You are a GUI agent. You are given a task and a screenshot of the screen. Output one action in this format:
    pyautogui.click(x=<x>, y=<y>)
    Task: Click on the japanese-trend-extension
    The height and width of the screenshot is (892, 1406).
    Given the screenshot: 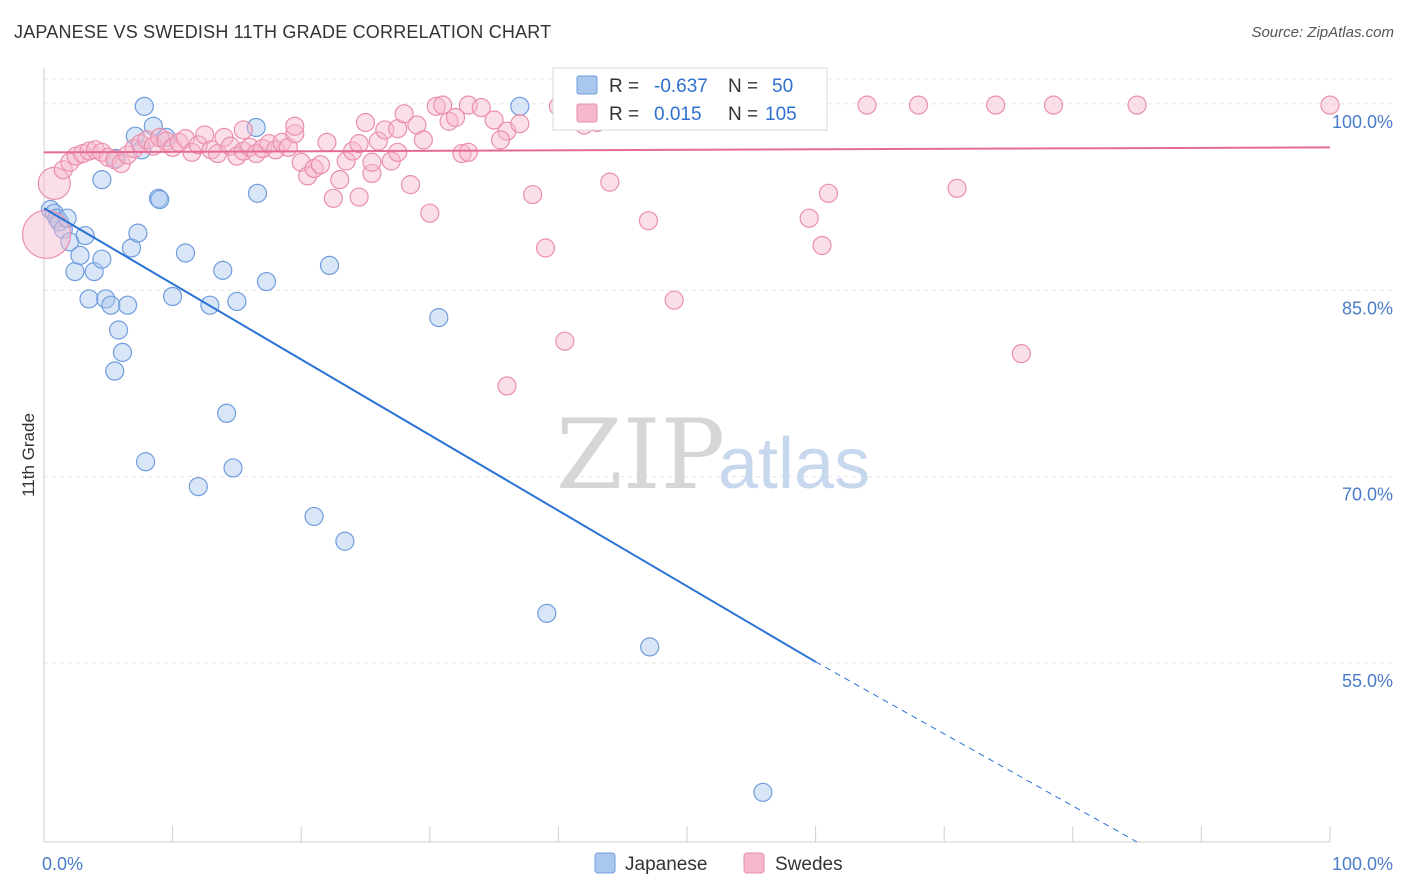 What is the action you would take?
    pyautogui.click(x=976, y=752)
    